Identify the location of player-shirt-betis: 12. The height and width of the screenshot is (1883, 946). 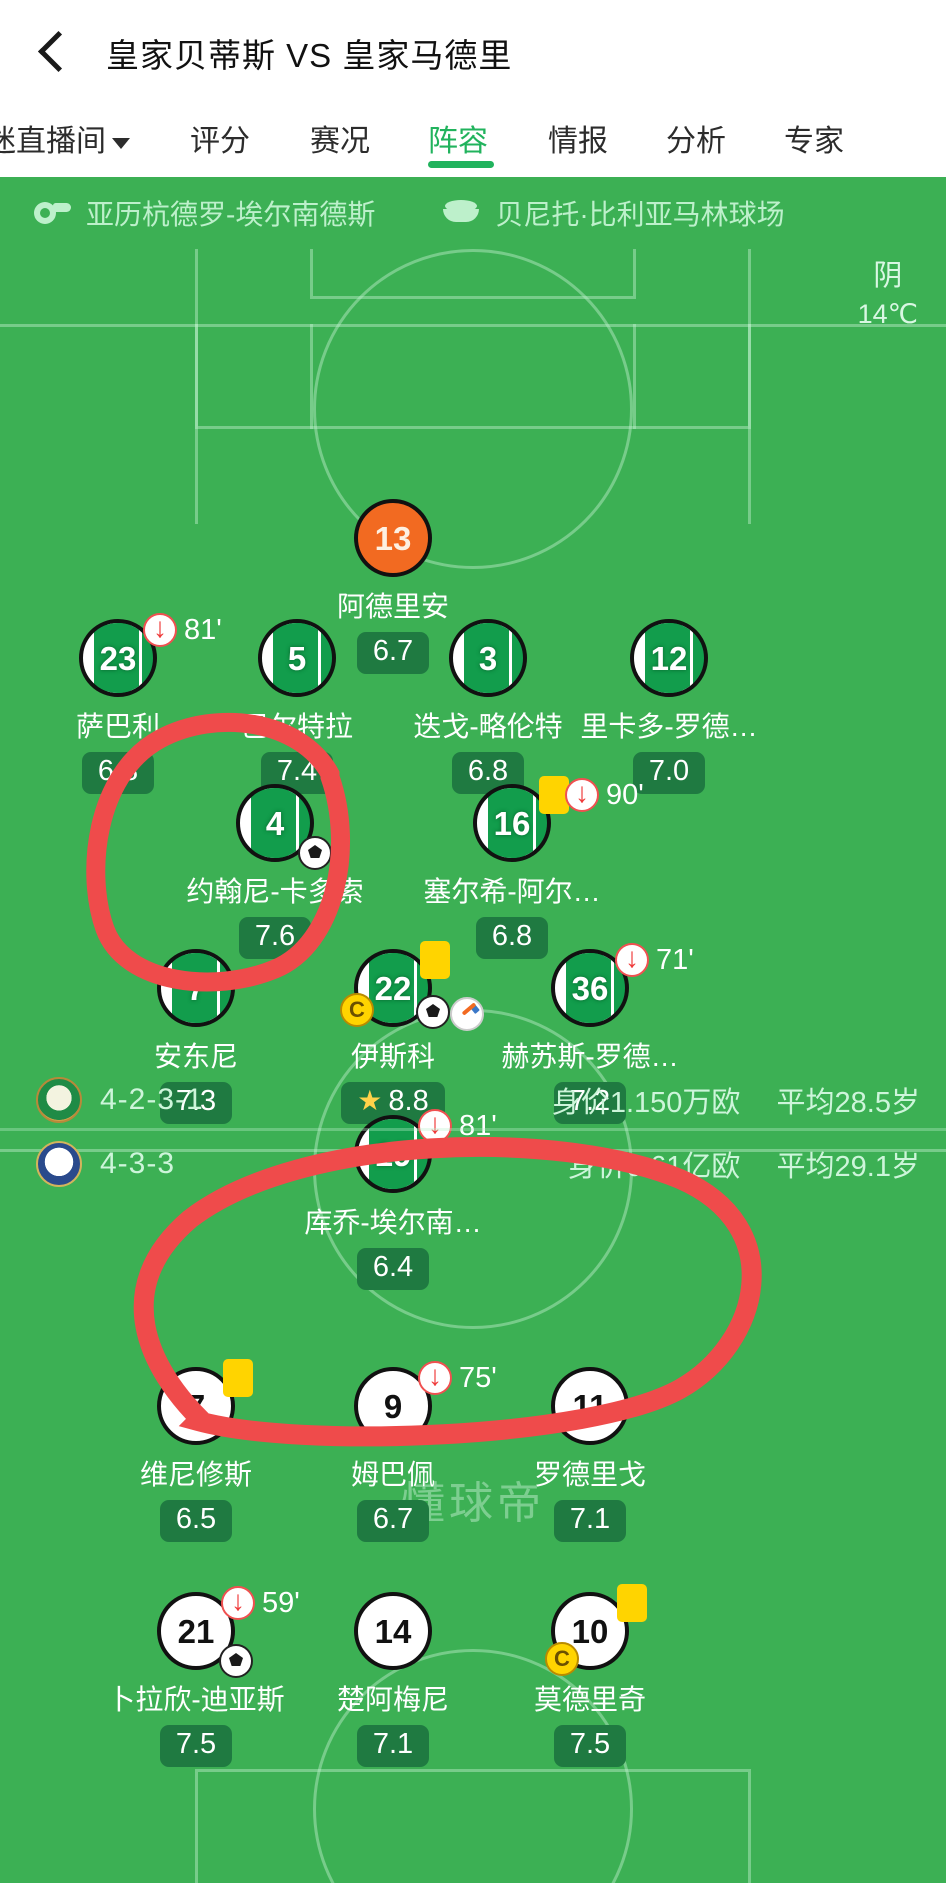
(669, 658).